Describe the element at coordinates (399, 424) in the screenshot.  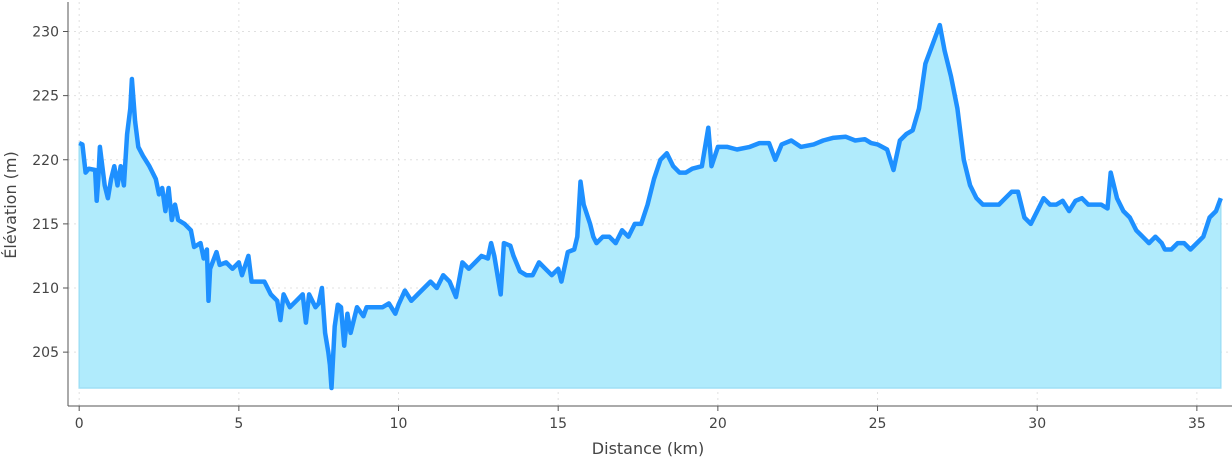
I see `x-tick-label: 10` at that location.